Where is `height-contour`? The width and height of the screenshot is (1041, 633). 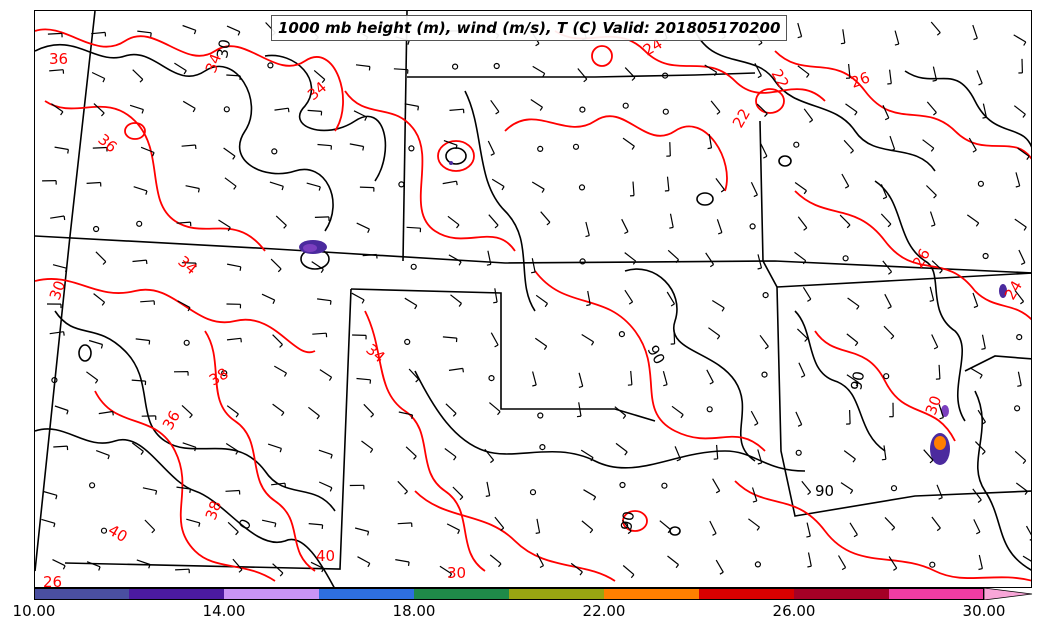
height-contour is located at coordinates (675, 531).